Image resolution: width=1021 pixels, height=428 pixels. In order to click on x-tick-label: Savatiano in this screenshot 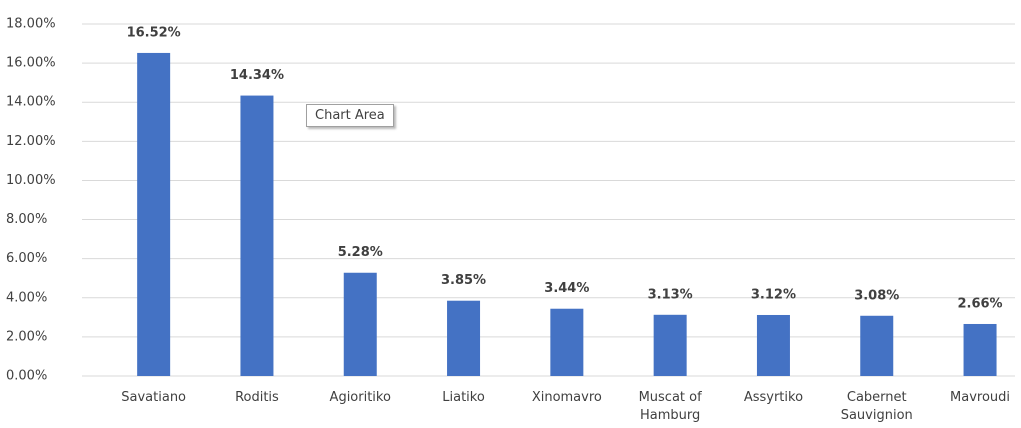, I will do `click(154, 397)`.